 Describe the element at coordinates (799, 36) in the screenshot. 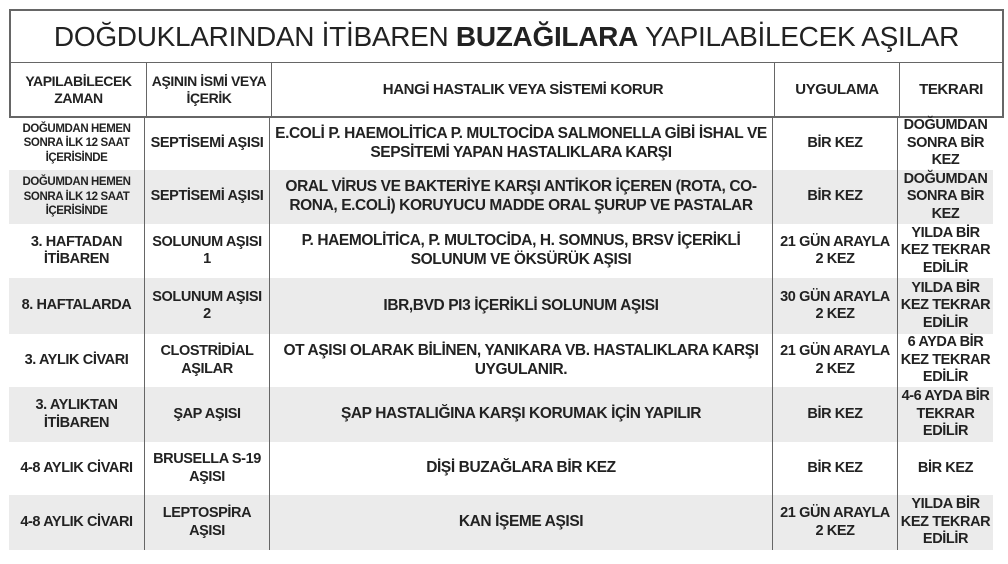

I see `title-part-2: YAPILABİLECEK AŞILAR` at that location.